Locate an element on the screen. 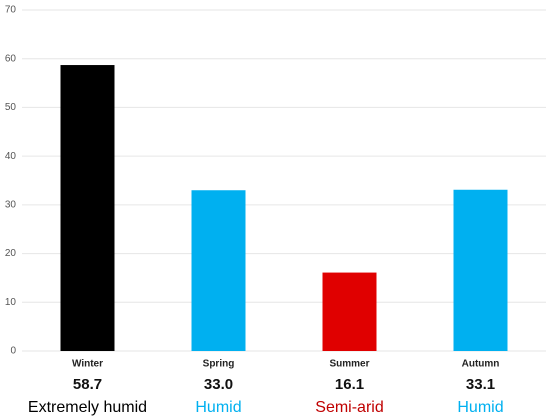 This screenshot has width=550, height=420. y-tick-label: 60 is located at coordinates (11, 58).